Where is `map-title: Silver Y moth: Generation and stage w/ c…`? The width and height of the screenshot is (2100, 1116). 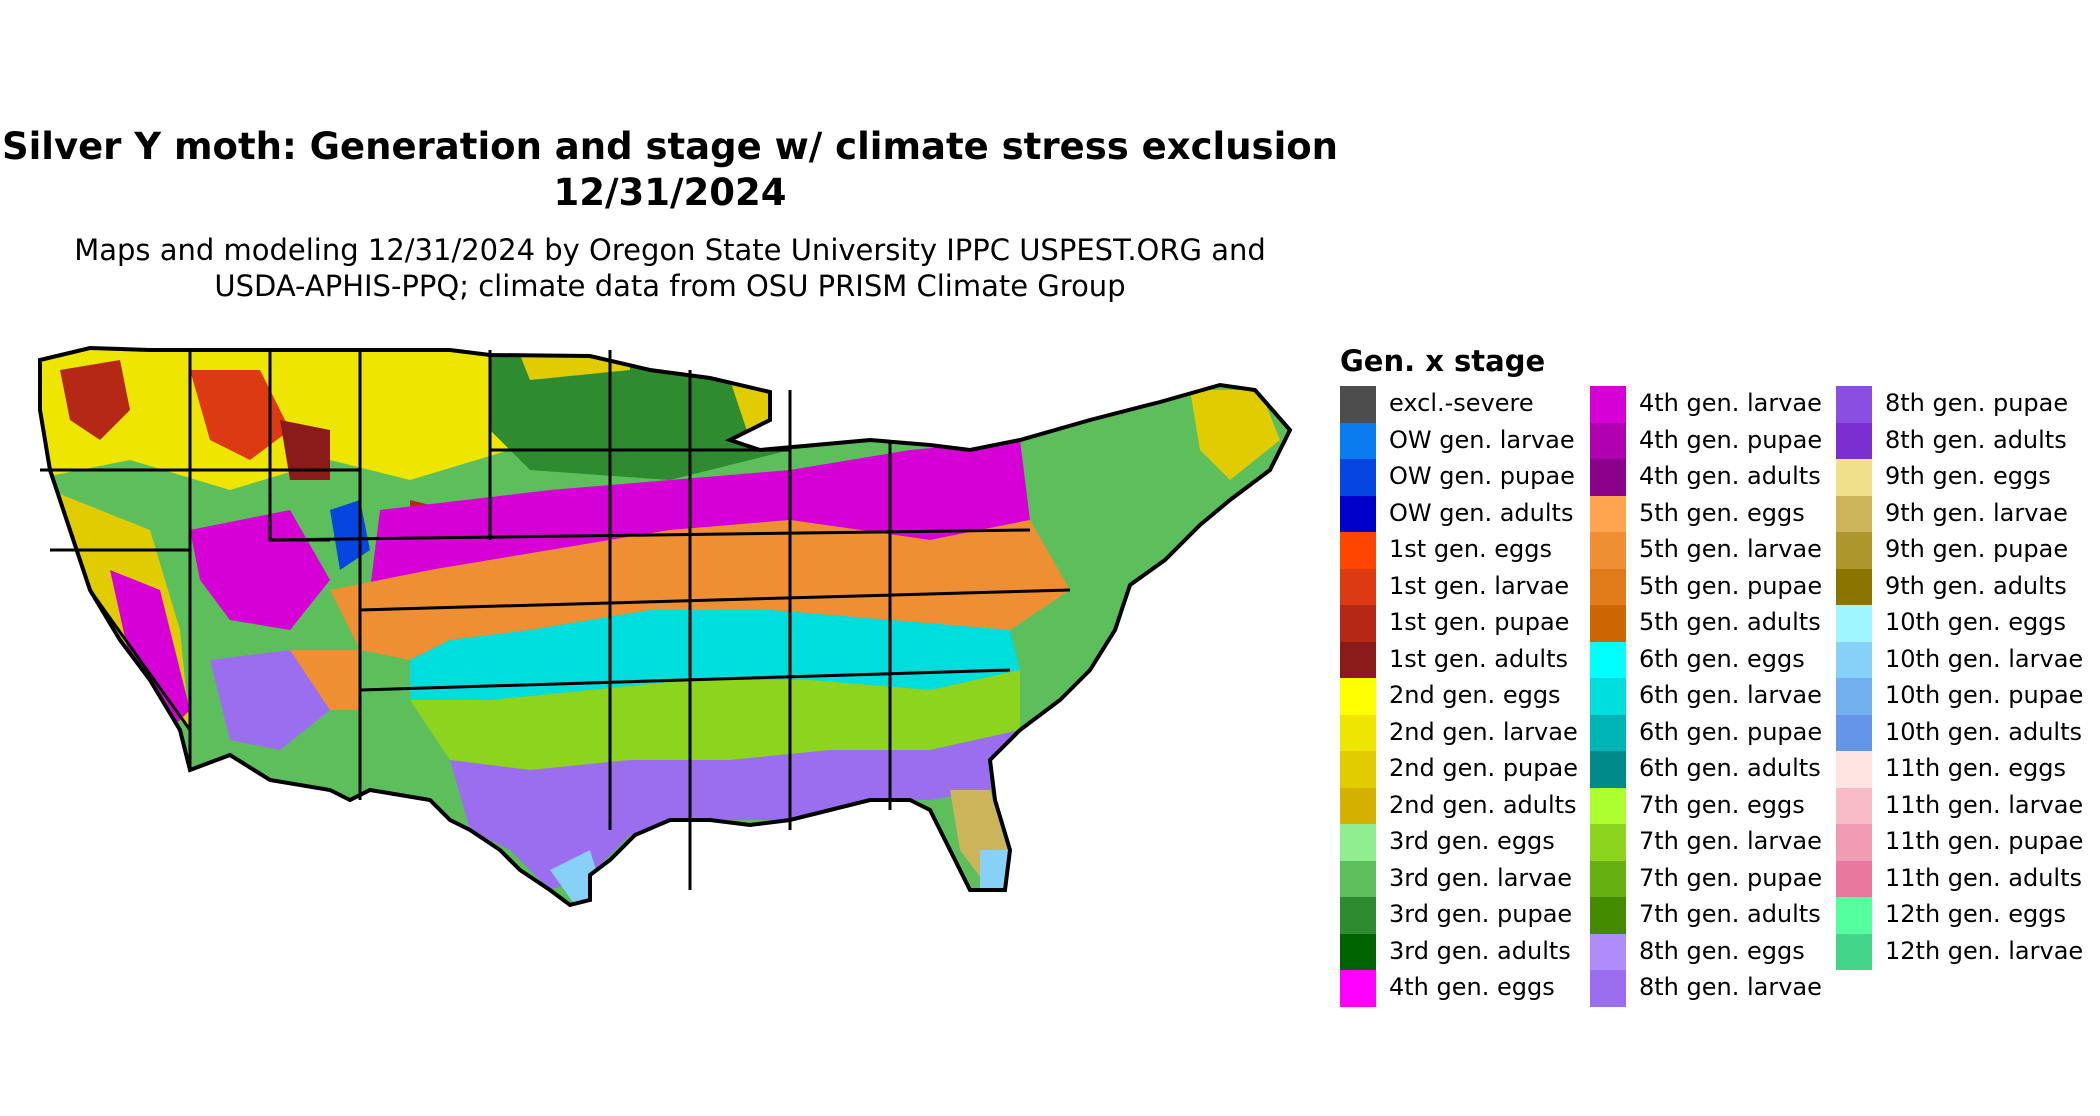 map-title: Silver Y moth: Generation and stage w/ c… is located at coordinates (670, 170).